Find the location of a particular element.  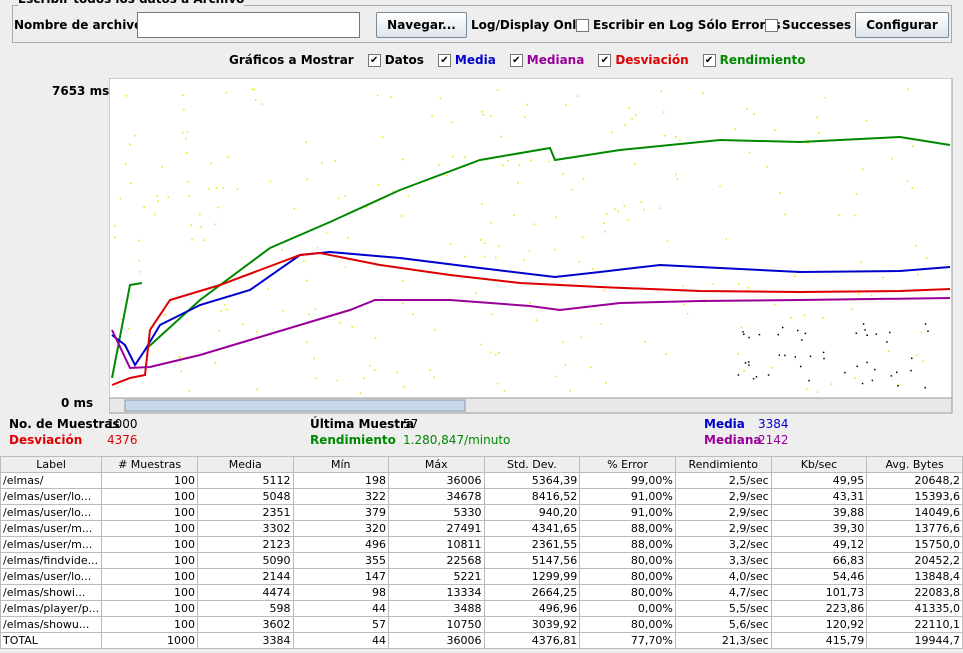

file-input is located at coordinates (248, 25).